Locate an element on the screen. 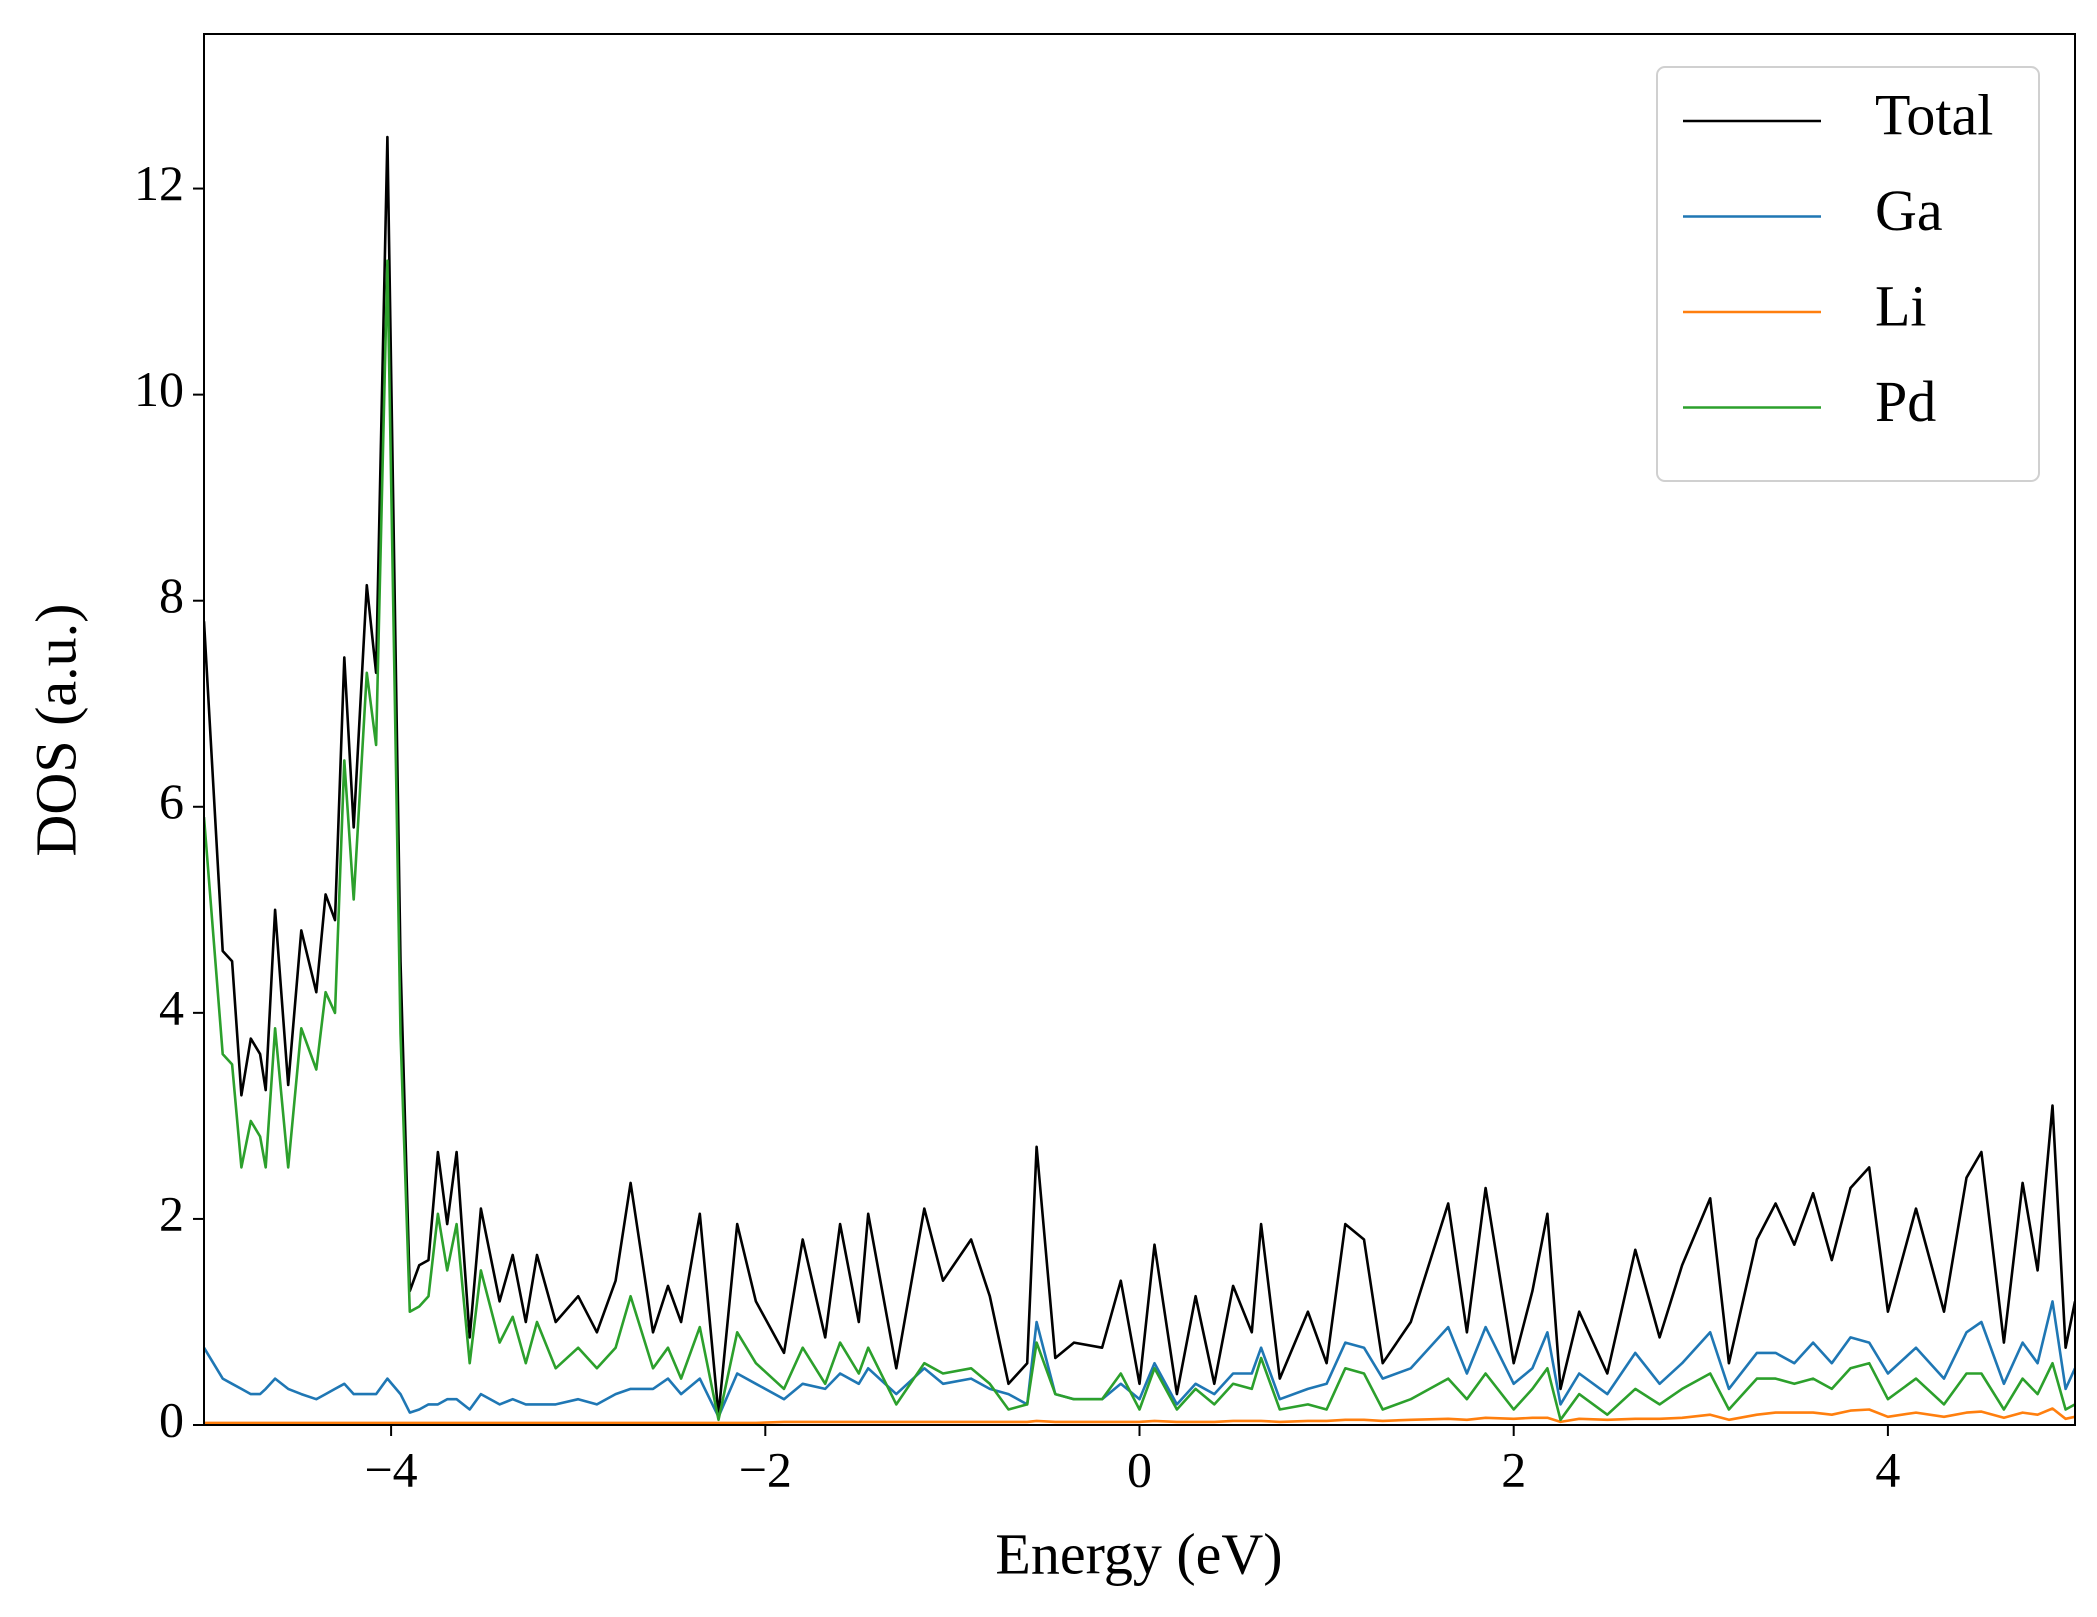  x-tick-label: −2 is located at coordinates (765, 1469).